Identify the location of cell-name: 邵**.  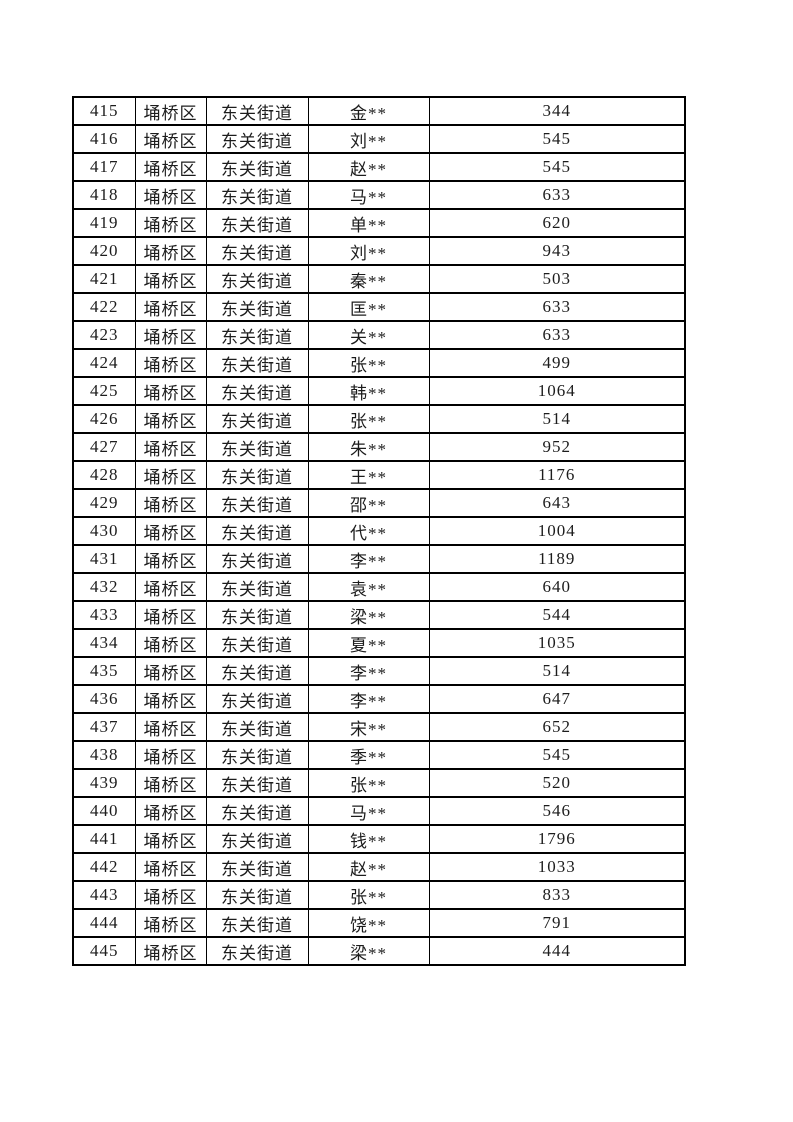
(368, 503).